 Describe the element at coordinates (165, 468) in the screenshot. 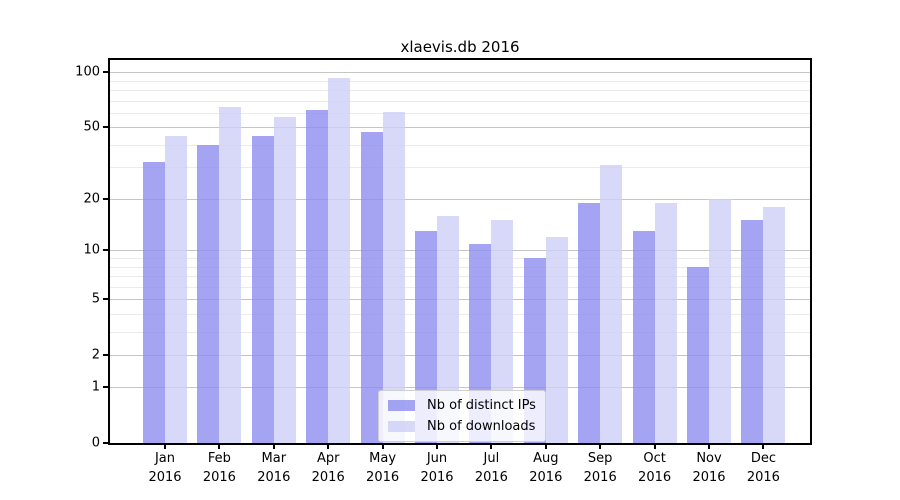

I see `x-tick-label: Jan 2016` at that location.